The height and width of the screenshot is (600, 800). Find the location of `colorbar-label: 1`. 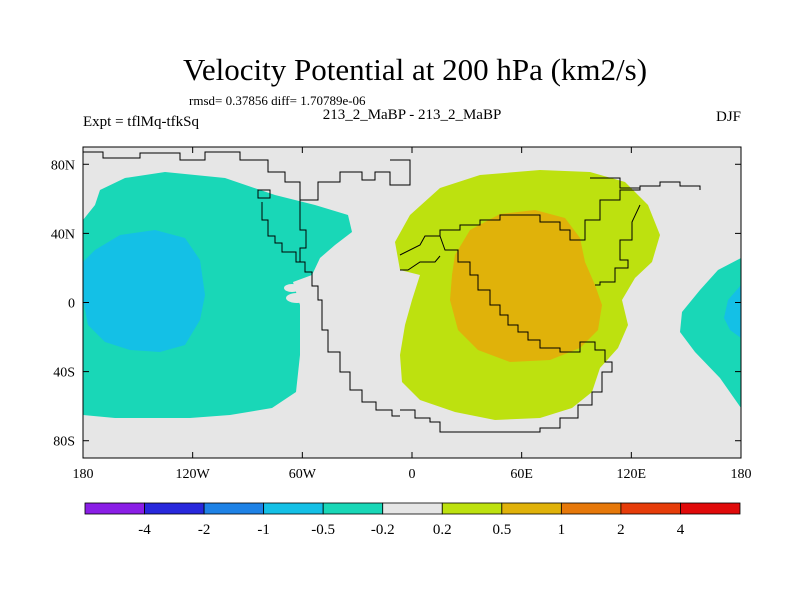

colorbar-label: 1 is located at coordinates (562, 530).